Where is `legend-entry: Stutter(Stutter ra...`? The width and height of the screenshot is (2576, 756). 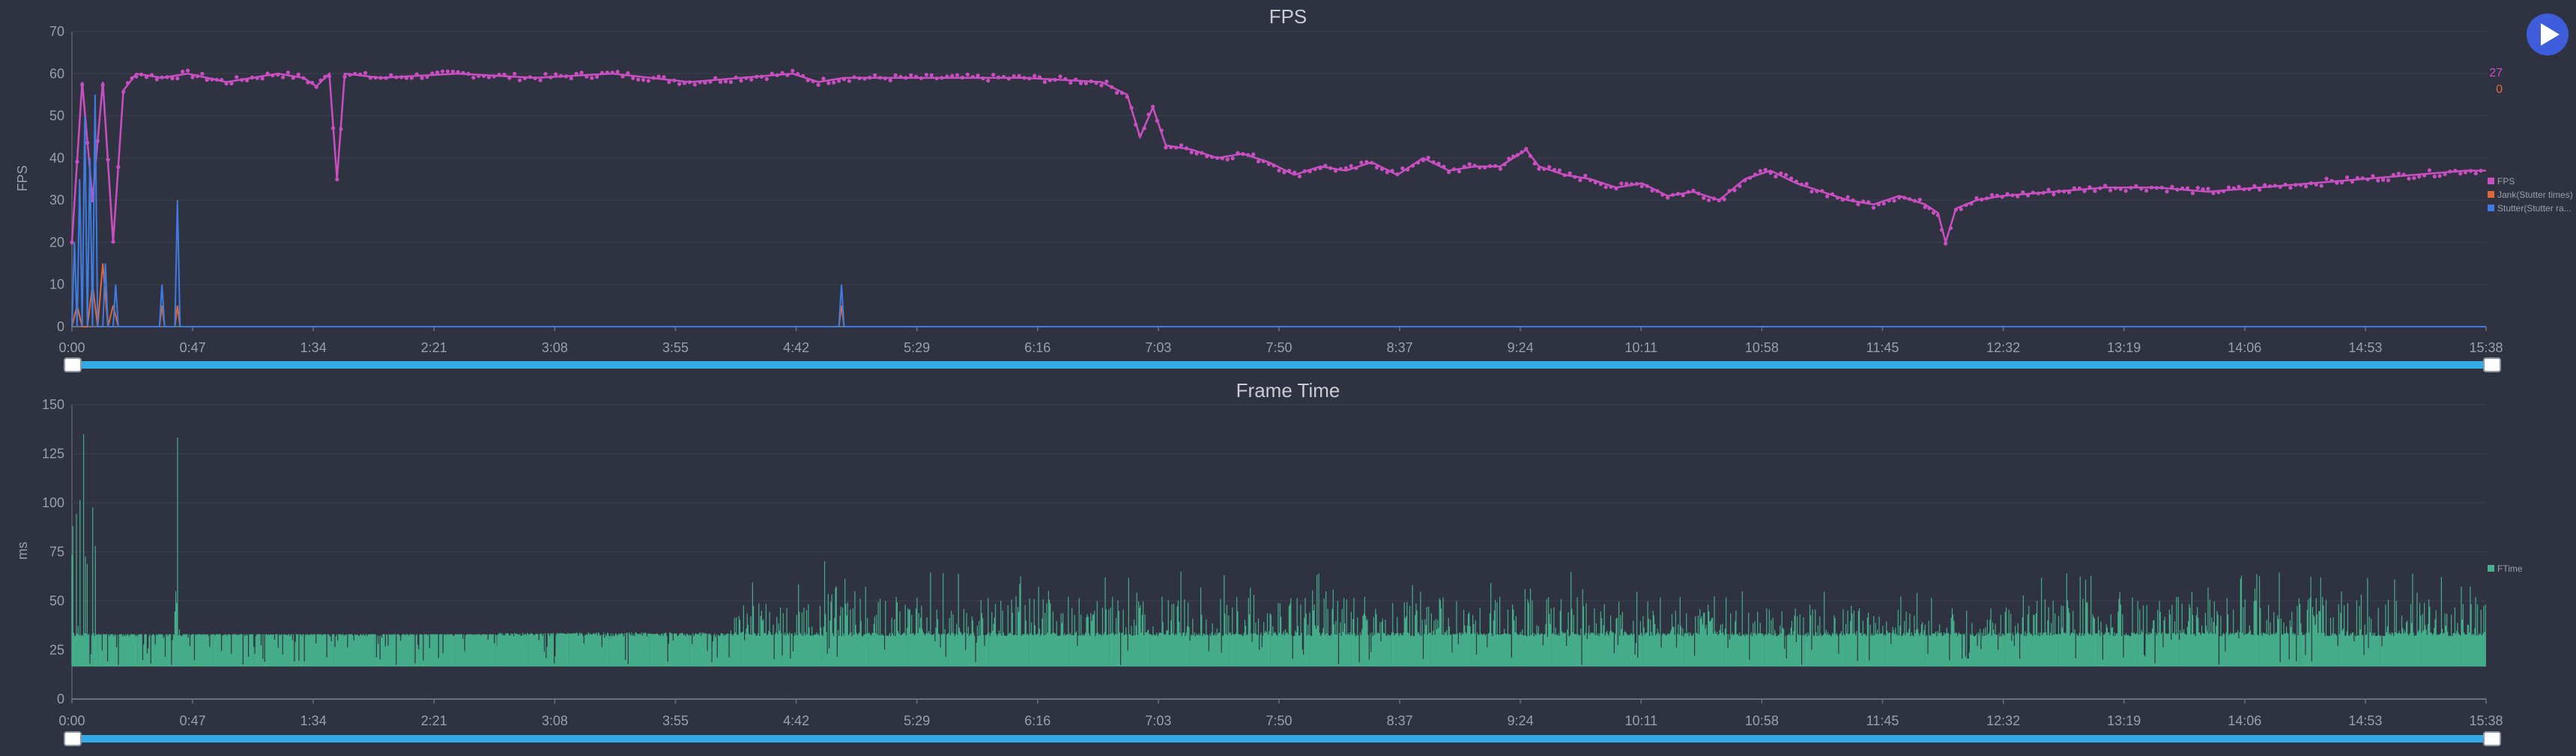
legend-entry: Stutter(Stutter ra... is located at coordinates (2534, 208).